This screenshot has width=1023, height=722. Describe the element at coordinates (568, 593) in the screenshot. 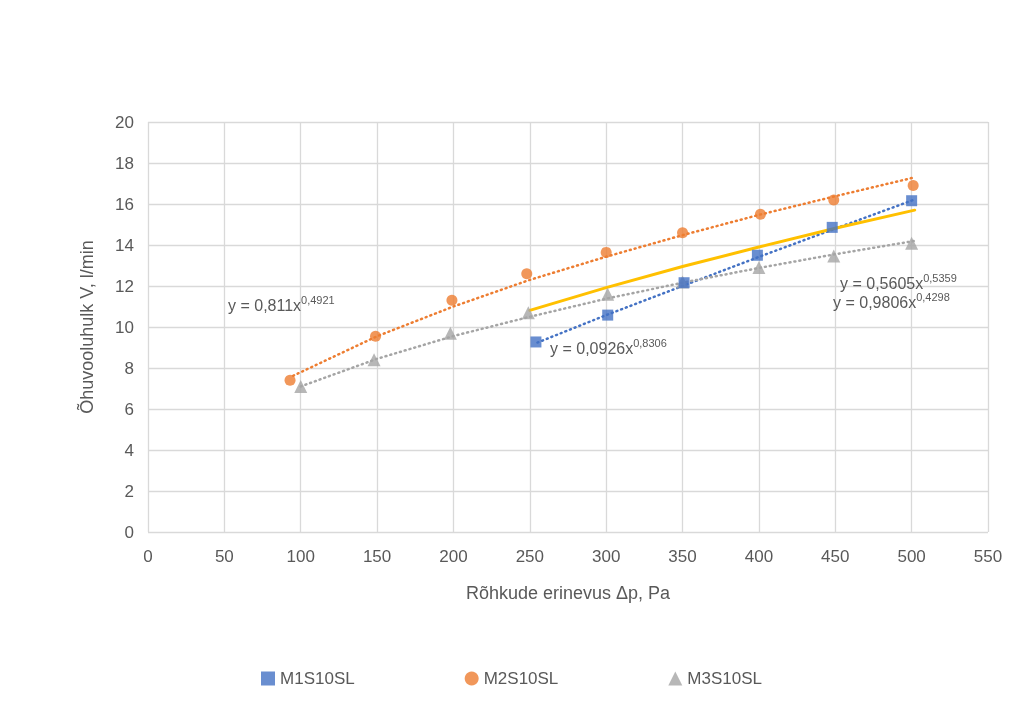

I see `x-axis-title: Rõhkude erinevus Δp, Pa` at that location.